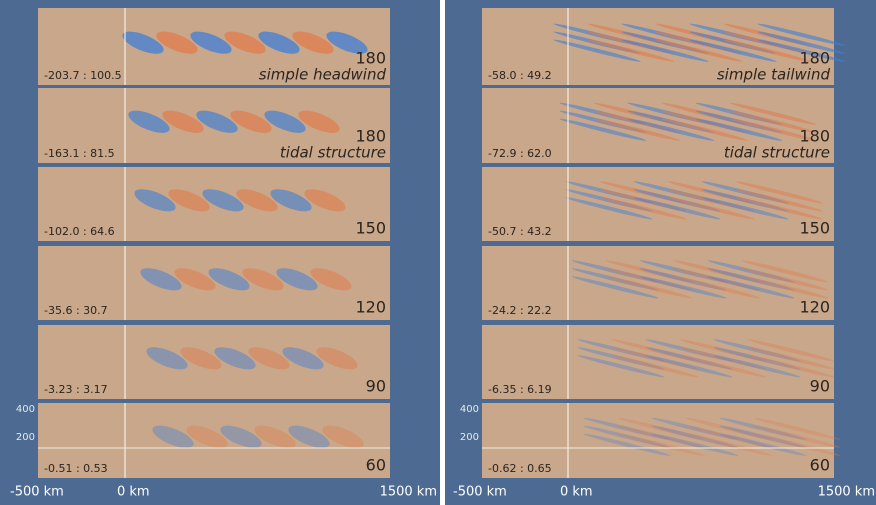  What do you see at coordinates (25, 437) in the screenshot?
I see `y-tick-label: 200` at bounding box center [25, 437].